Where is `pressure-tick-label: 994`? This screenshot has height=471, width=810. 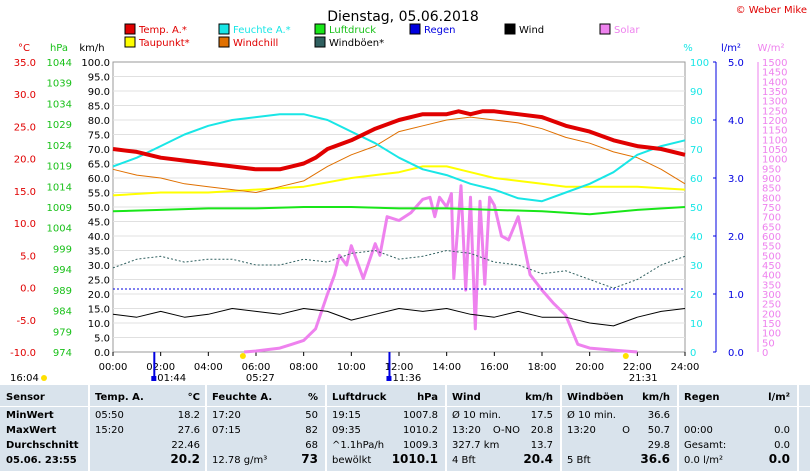 pressure-tick-label: 994 is located at coordinates (62, 270).